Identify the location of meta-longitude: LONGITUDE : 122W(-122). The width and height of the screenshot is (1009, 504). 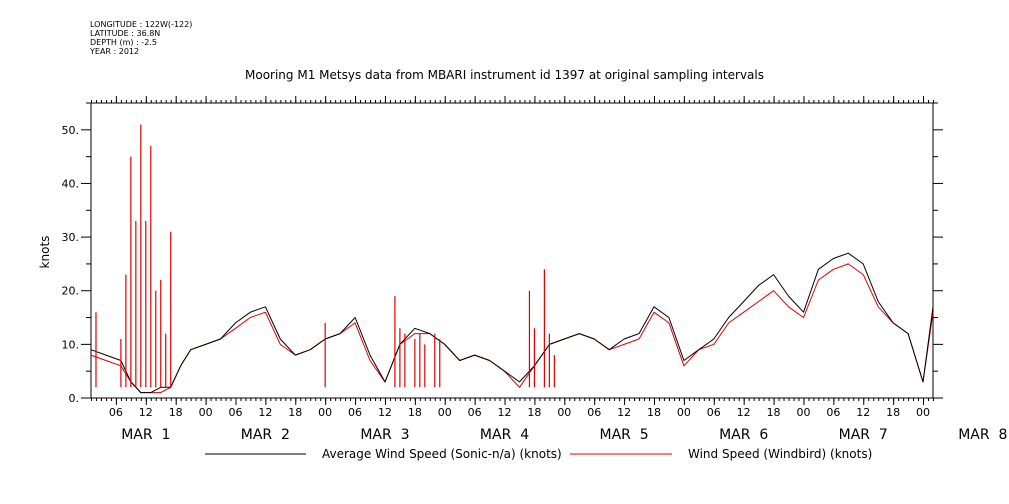
(141, 24).